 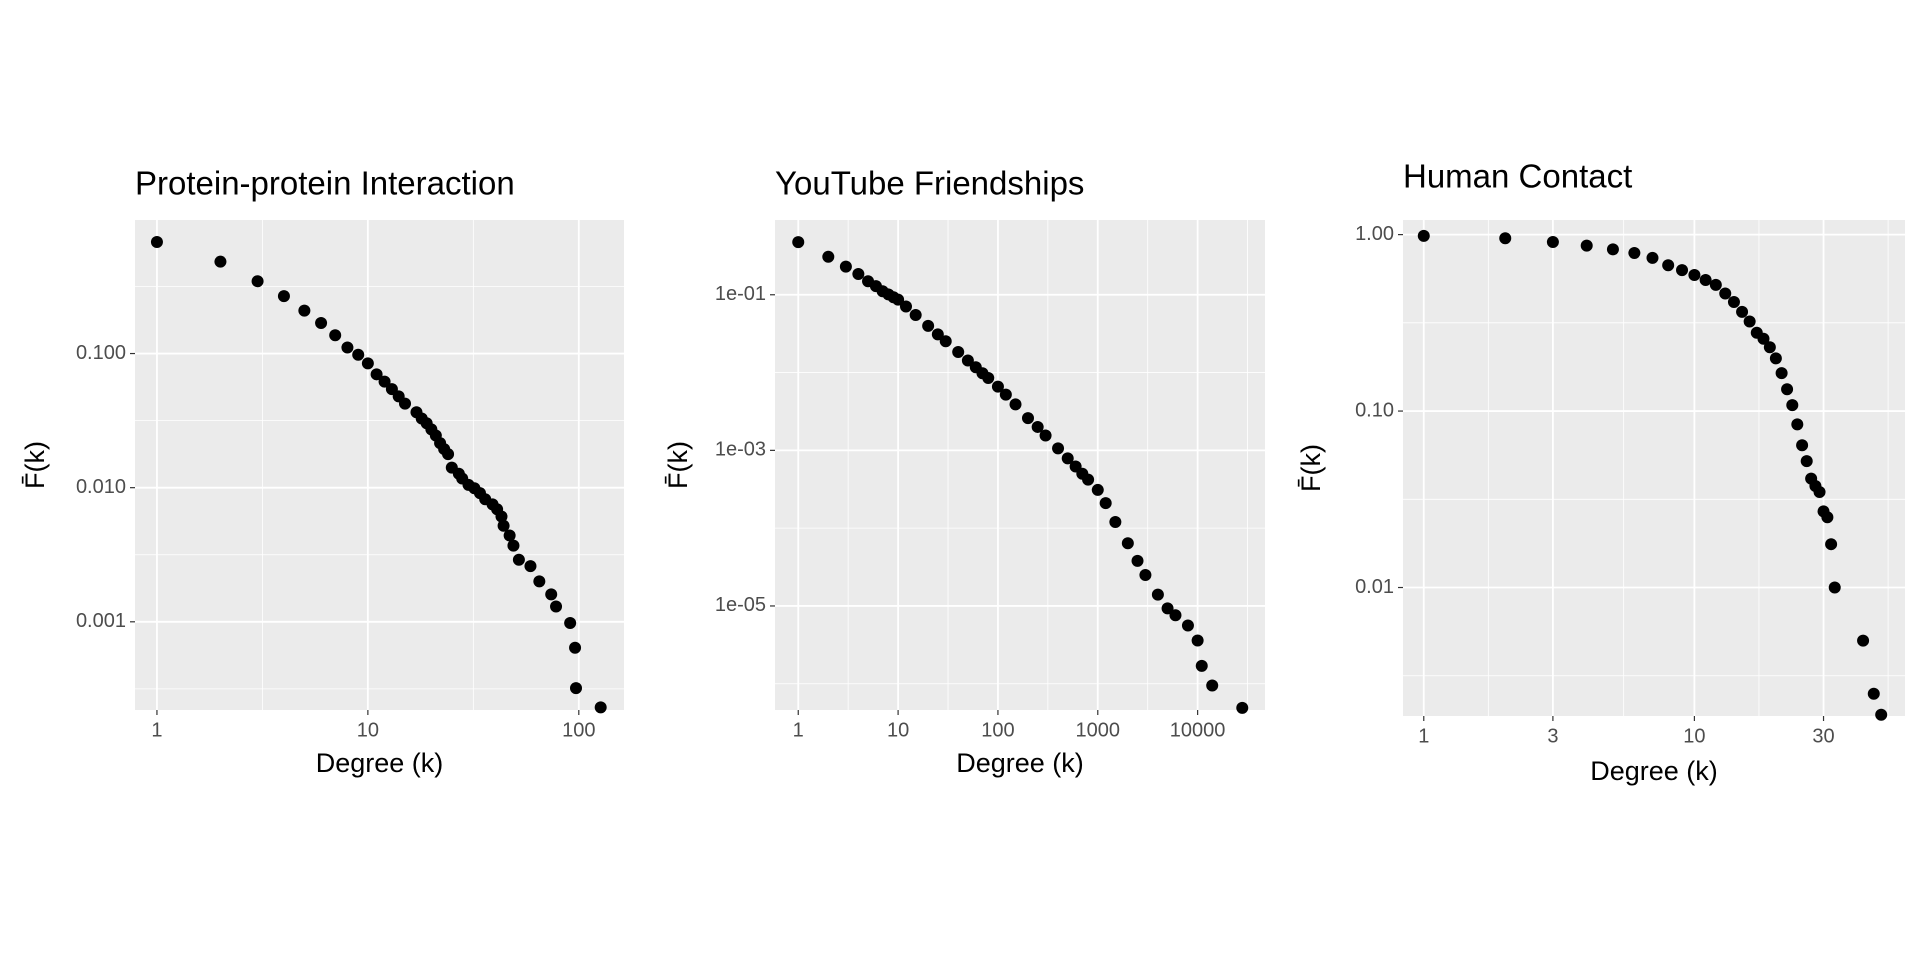 What do you see at coordinates (1823, 736) in the screenshot?
I see `x-tick-label: 30` at bounding box center [1823, 736].